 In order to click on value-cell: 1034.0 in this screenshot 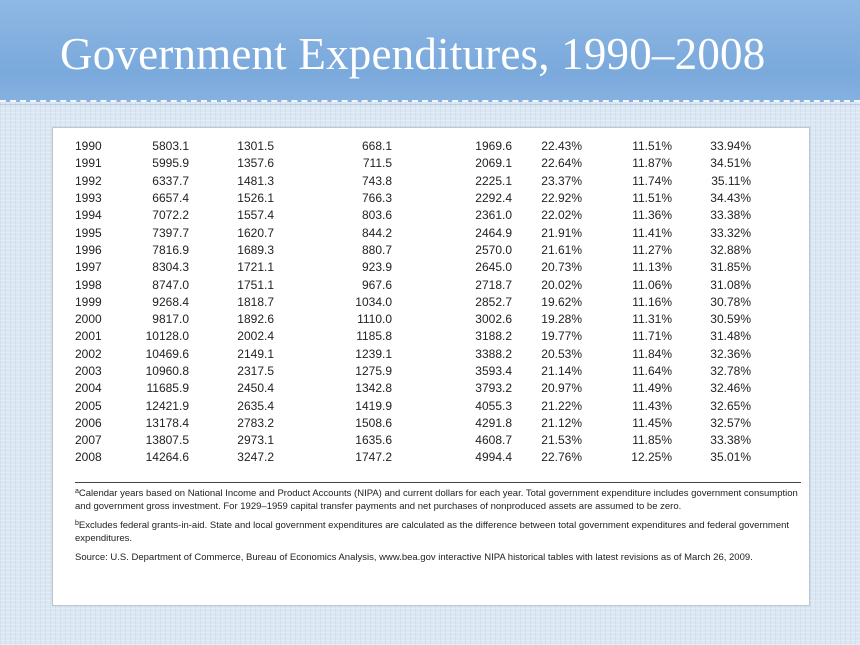, I will do `click(373, 301)`.